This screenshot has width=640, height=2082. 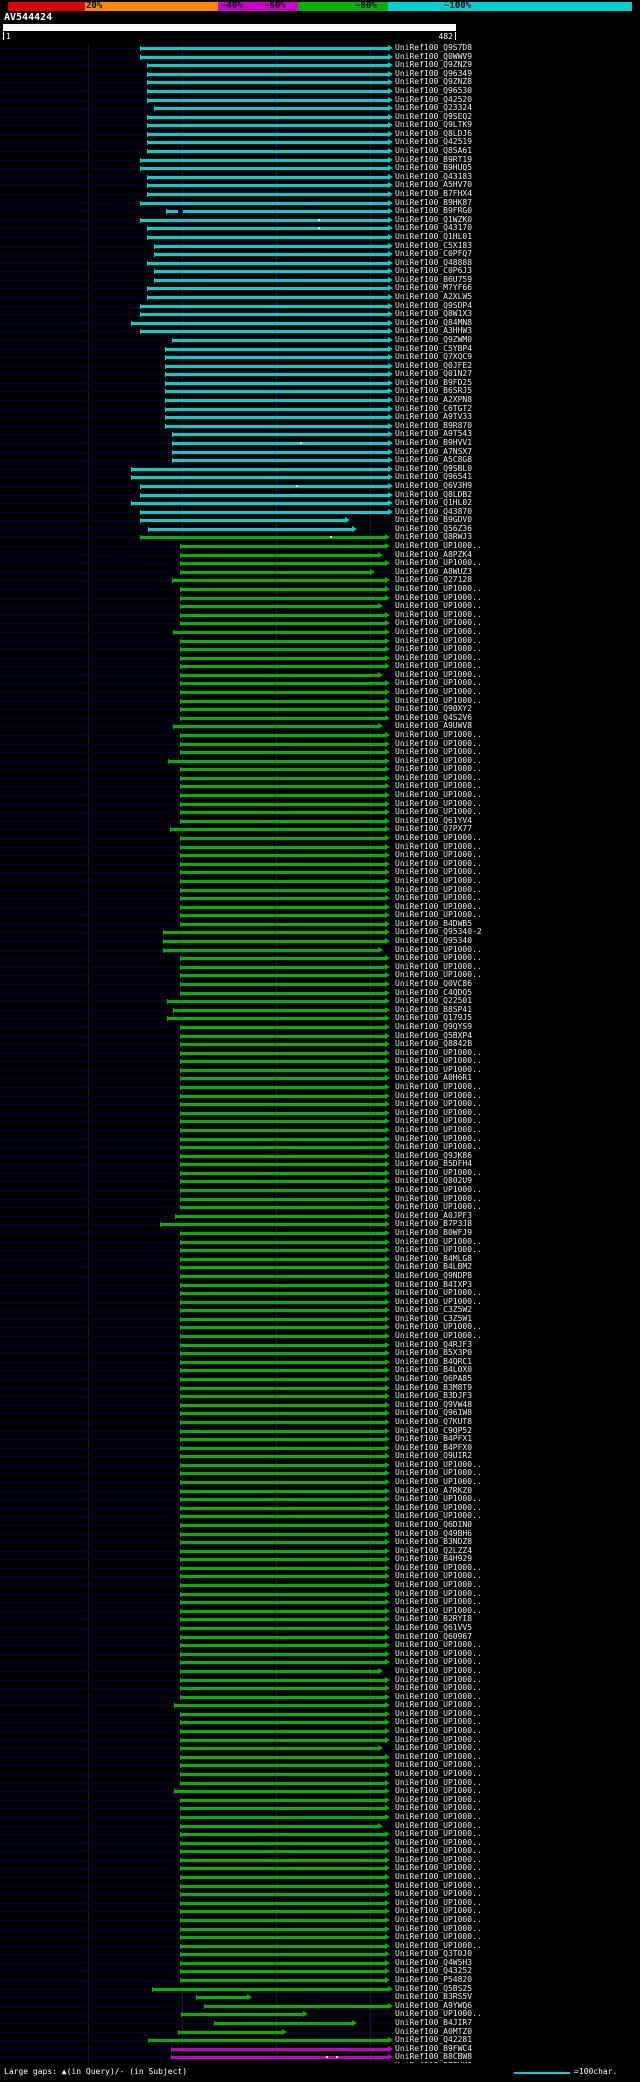 What do you see at coordinates (434, 820) in the screenshot?
I see `hit-label: UniRef100_Q61YV4` at bounding box center [434, 820].